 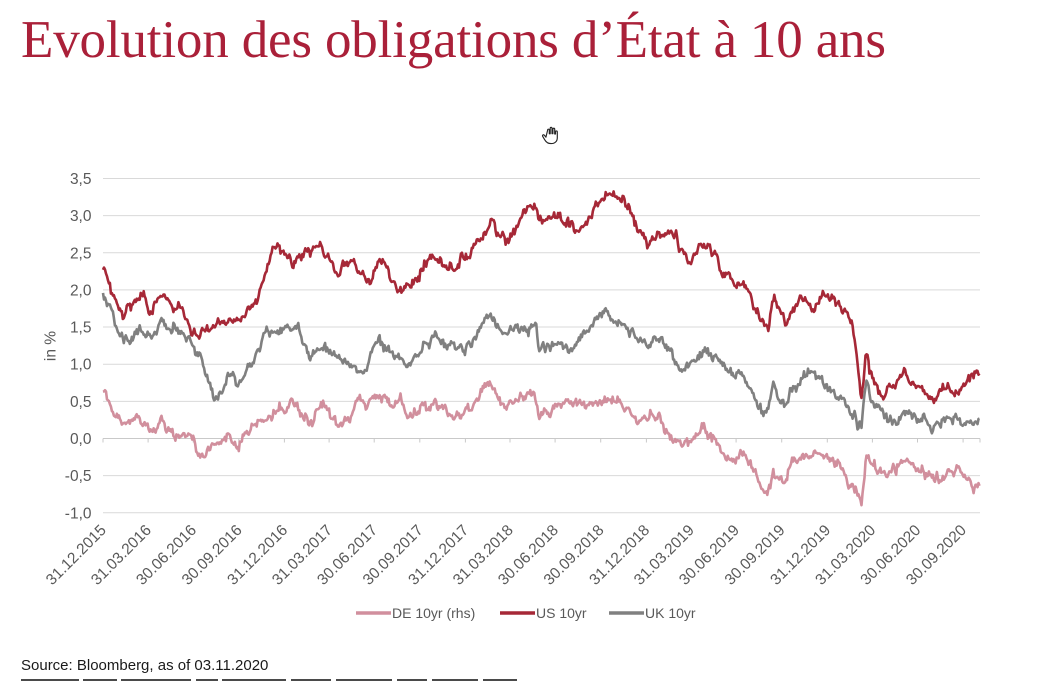 I want to click on svg-text: 2,0, so click(x=81, y=290).